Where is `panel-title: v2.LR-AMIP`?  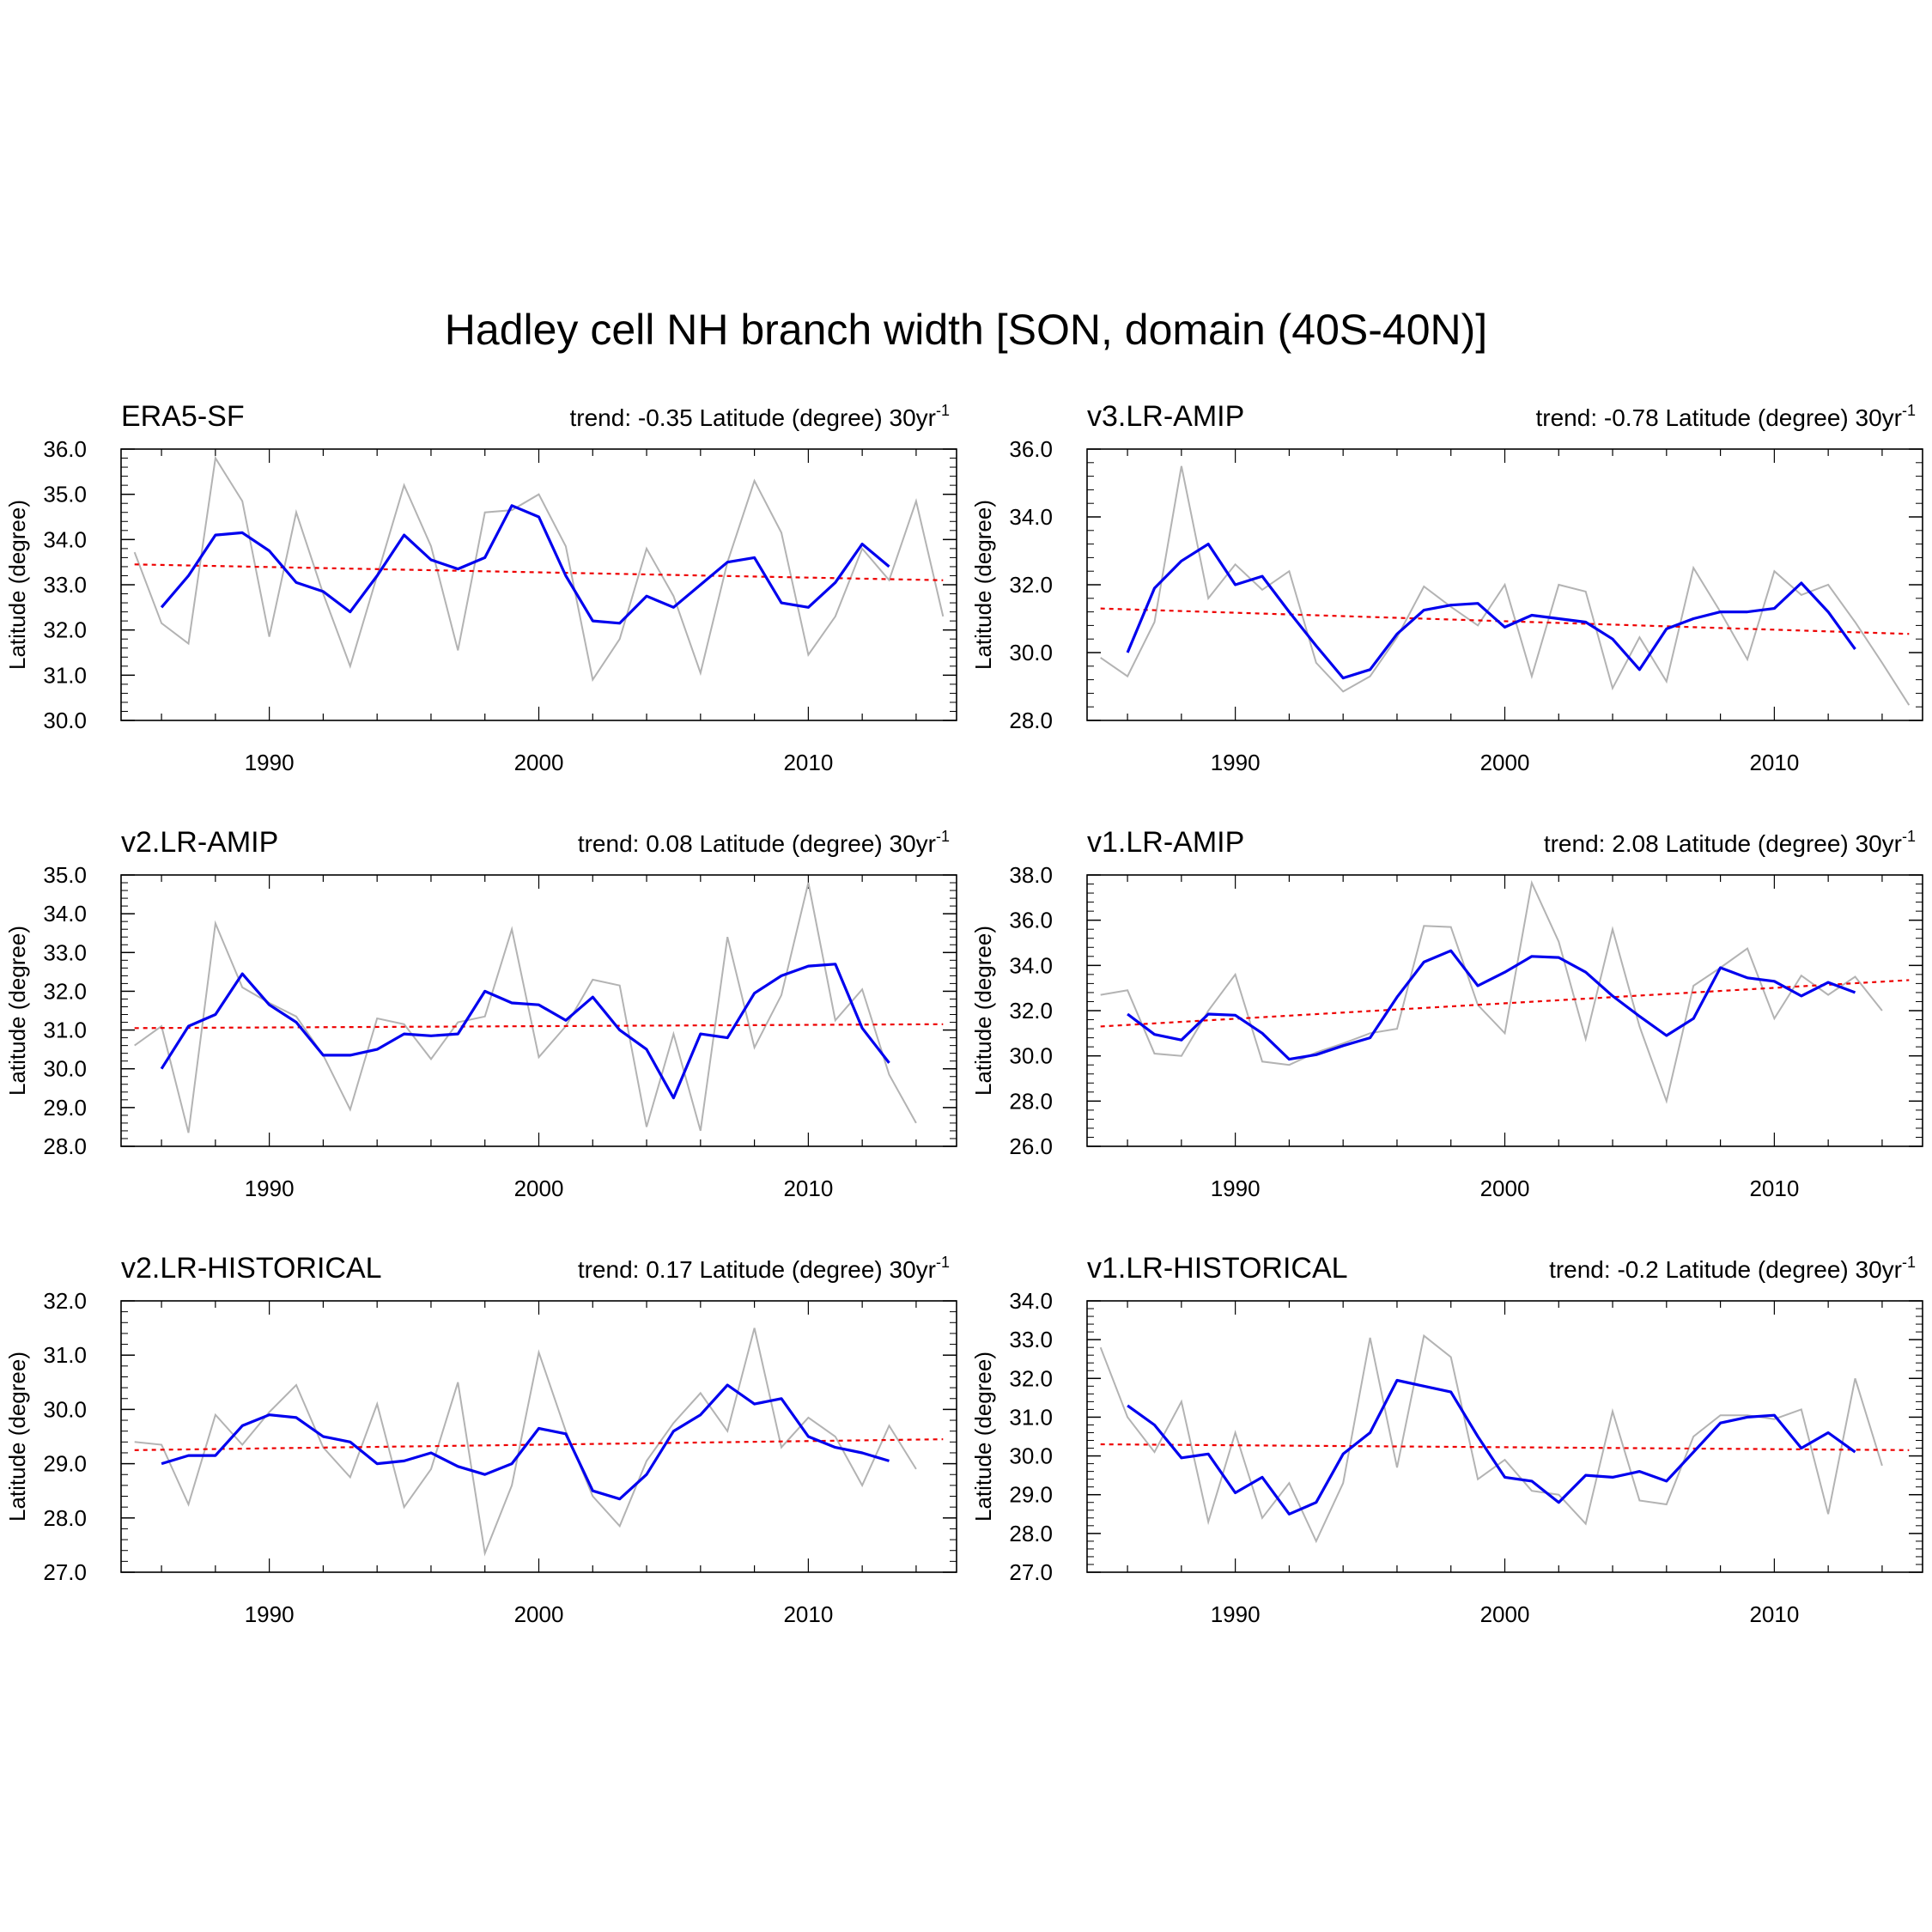 panel-title: v2.LR-AMIP is located at coordinates (199, 843).